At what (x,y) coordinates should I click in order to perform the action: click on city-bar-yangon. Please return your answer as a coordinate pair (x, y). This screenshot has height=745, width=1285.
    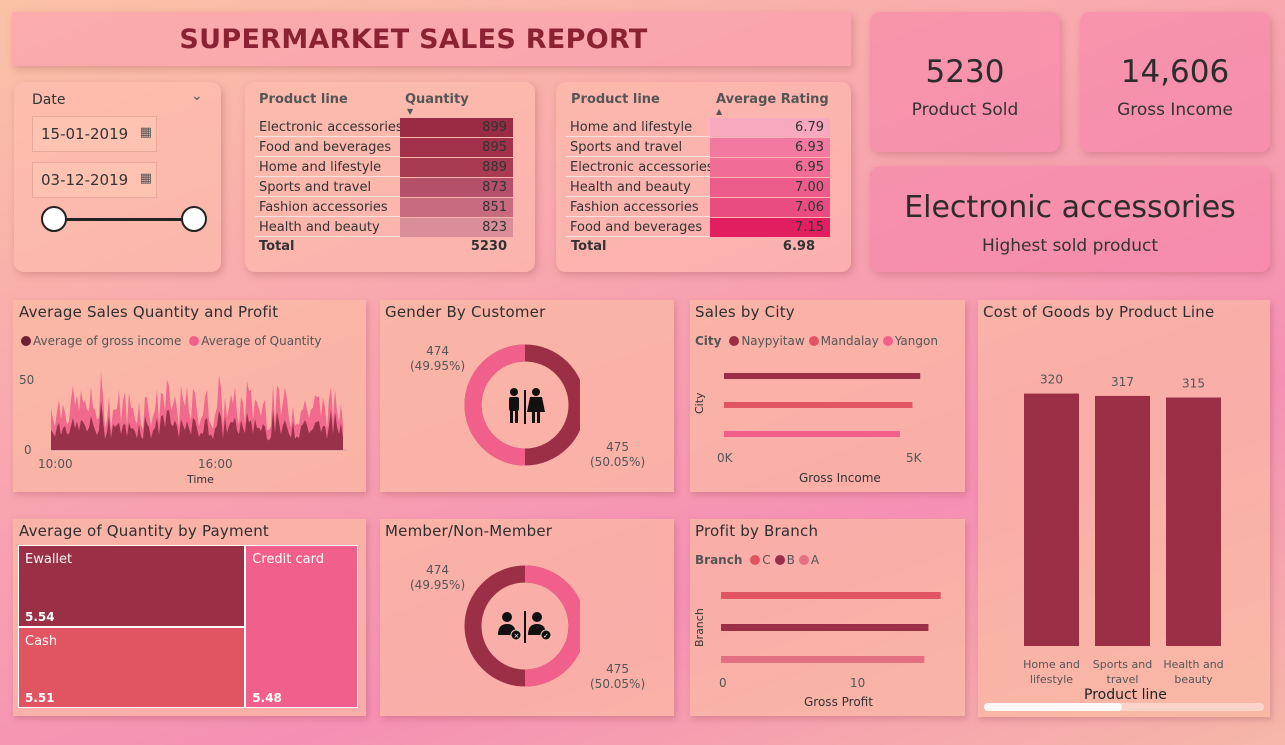
    Looking at the image, I should click on (812, 434).